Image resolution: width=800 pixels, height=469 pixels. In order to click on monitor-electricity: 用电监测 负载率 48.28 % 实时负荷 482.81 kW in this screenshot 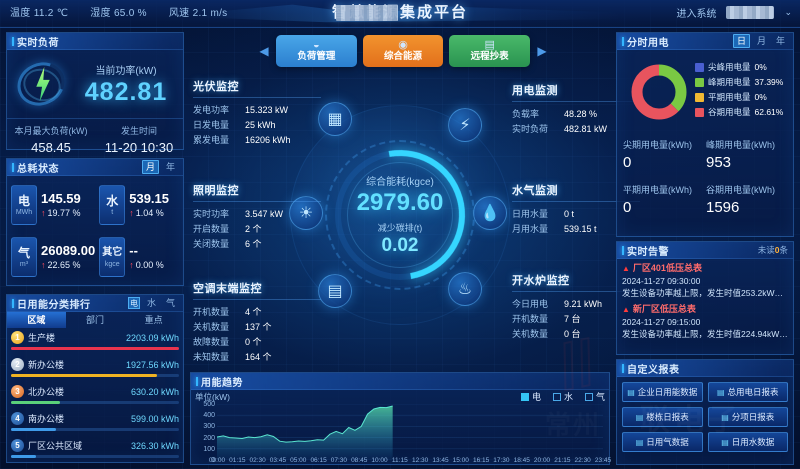, I will do `click(576, 109)`.